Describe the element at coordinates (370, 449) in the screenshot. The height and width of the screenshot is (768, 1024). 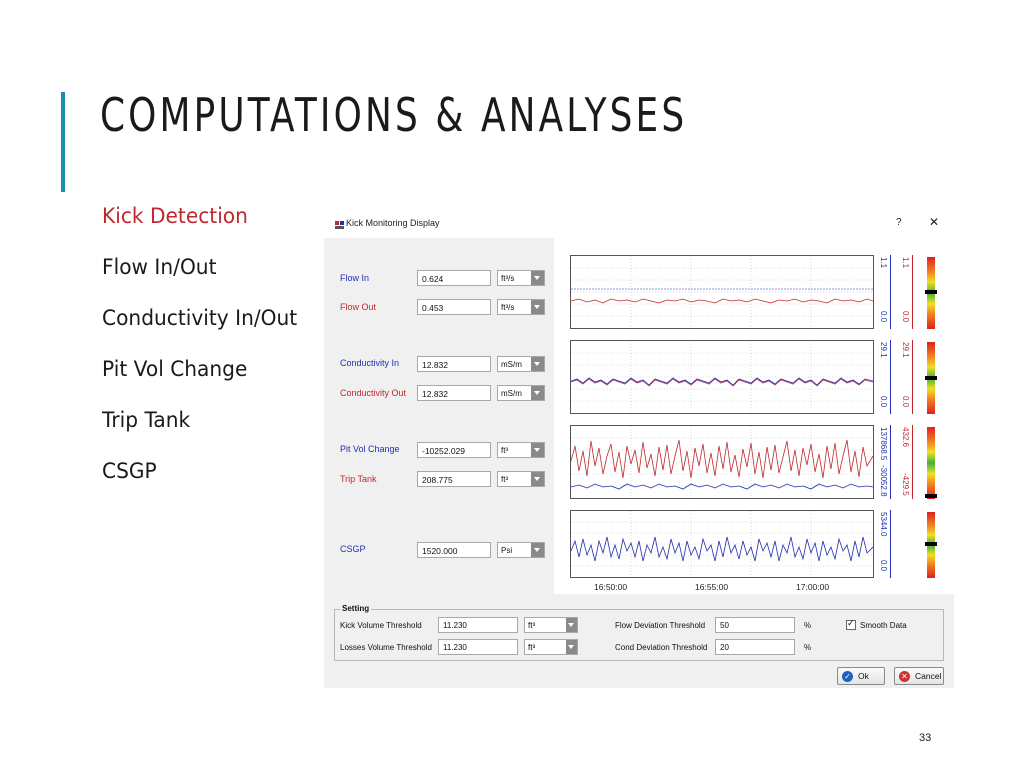
I see `pit-vol-change-label: Pit Vol Change` at that location.